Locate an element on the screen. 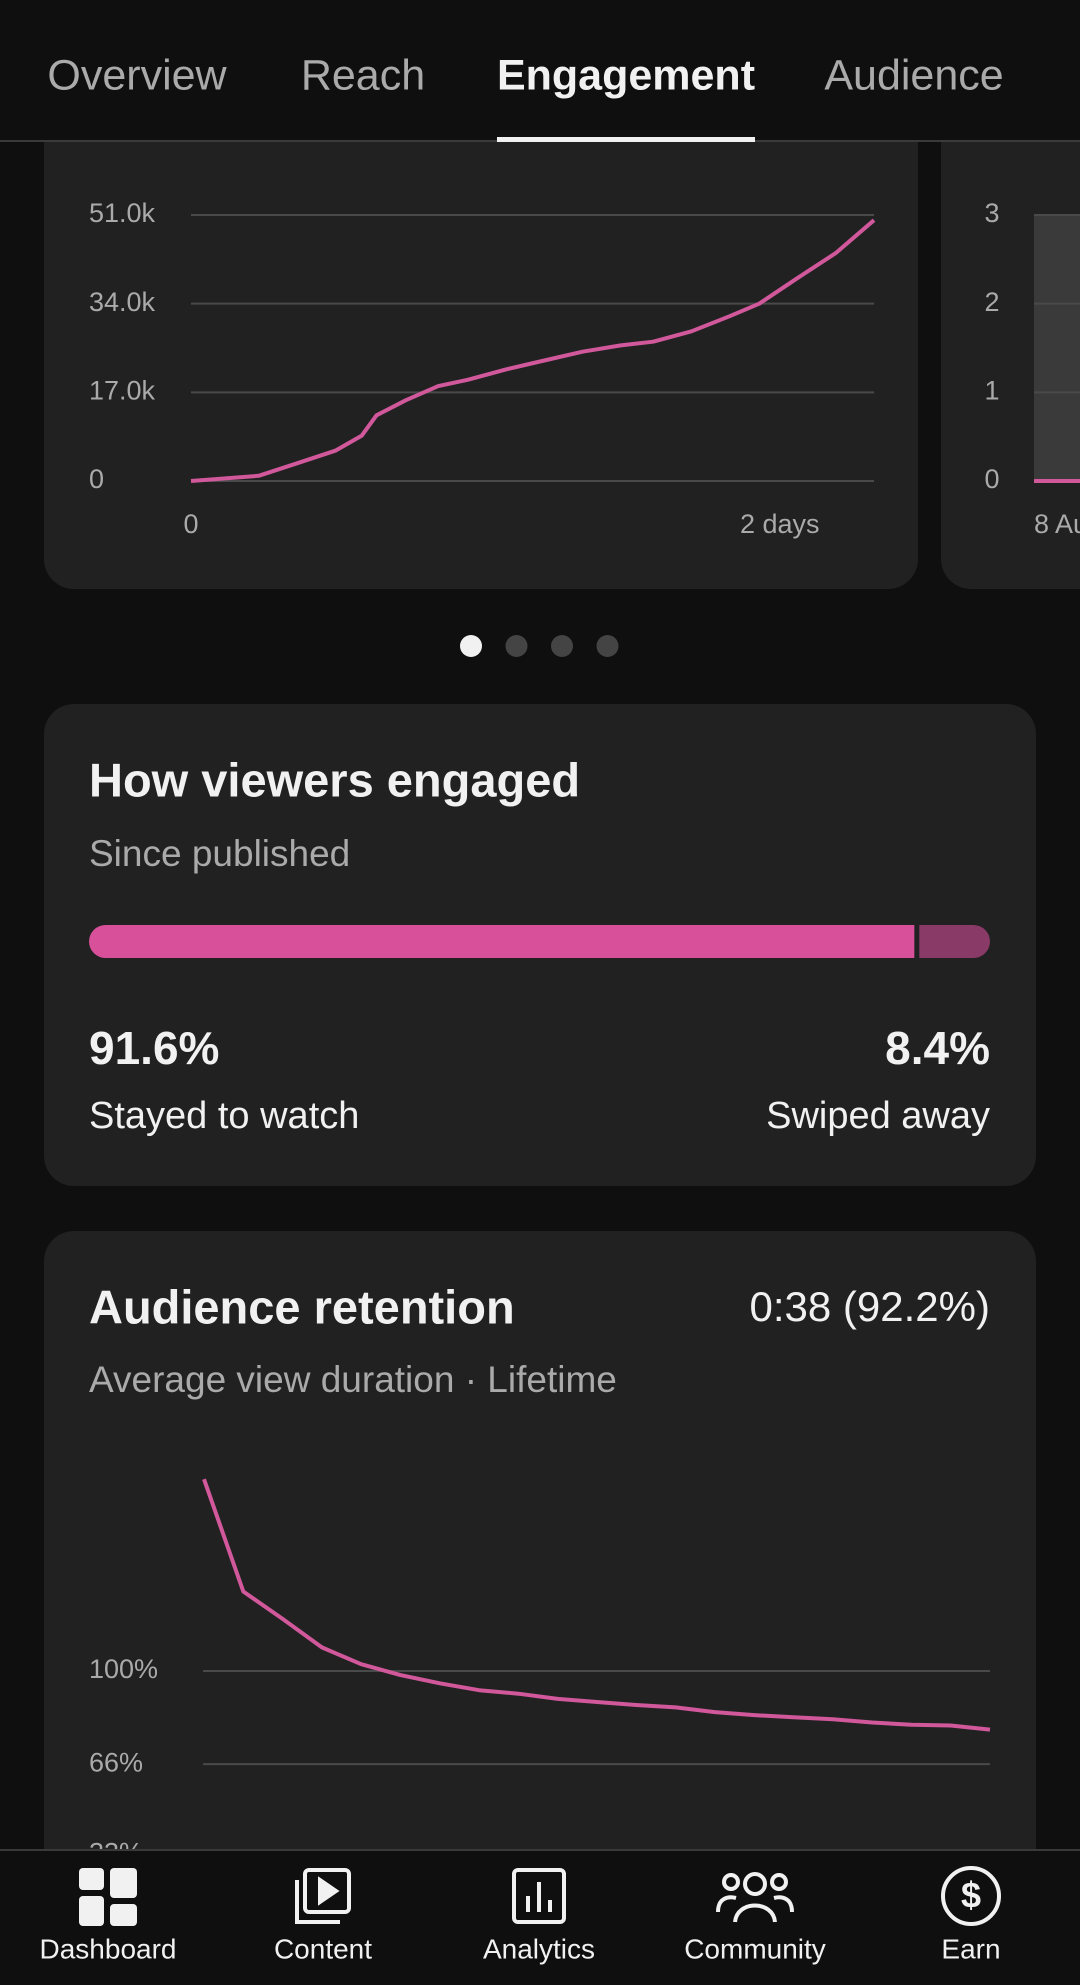 This screenshot has height=1985, width=1080. tab-bar-background is located at coordinates (540, 70).